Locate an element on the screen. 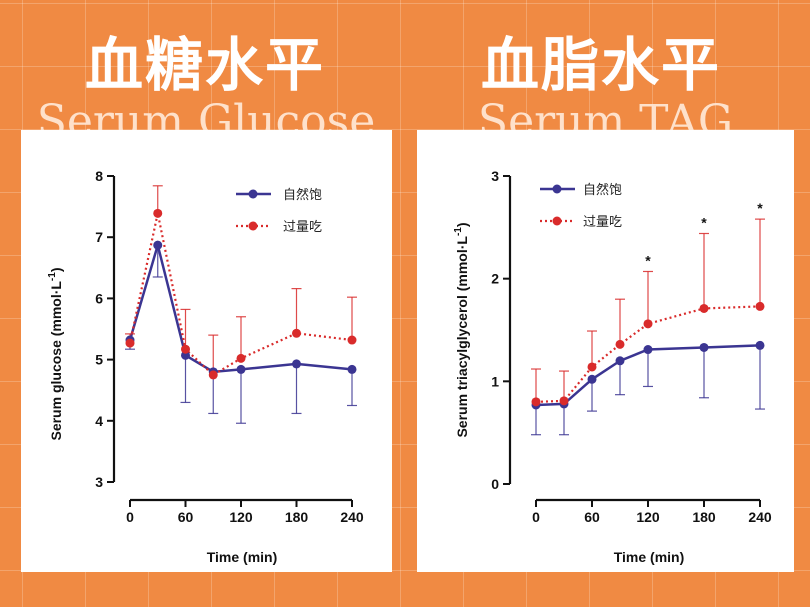 This screenshot has width=810, height=607. y-axis-title: Serum glucose (mmol·L-1) is located at coordinates (55, 353).